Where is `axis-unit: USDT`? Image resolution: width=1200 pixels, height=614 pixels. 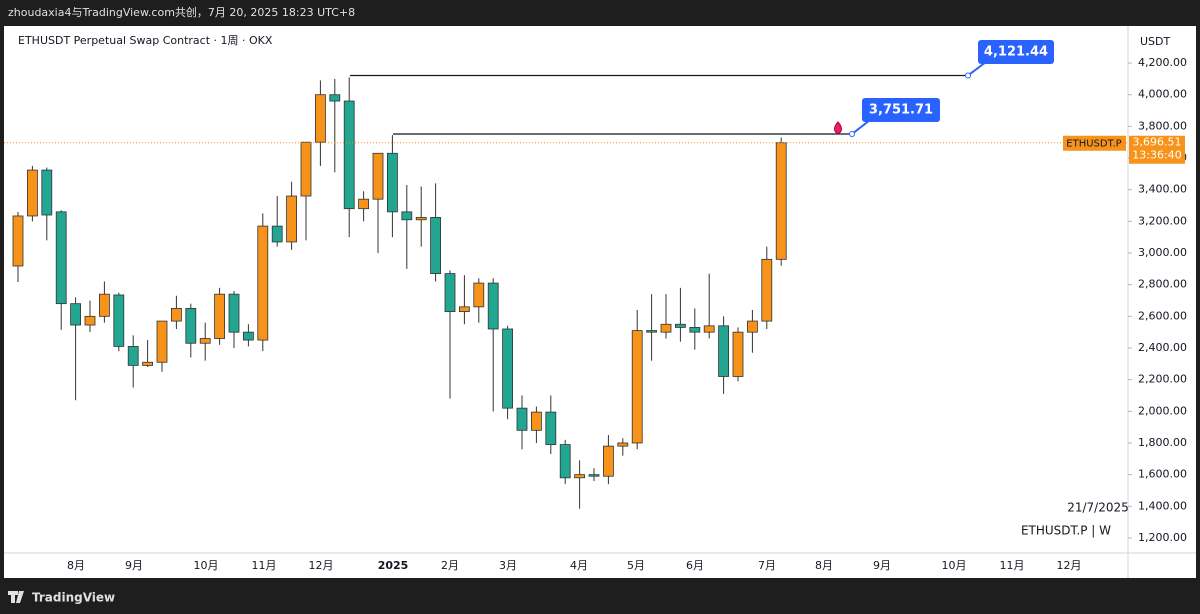
axis-unit: USDT is located at coordinates (1155, 41).